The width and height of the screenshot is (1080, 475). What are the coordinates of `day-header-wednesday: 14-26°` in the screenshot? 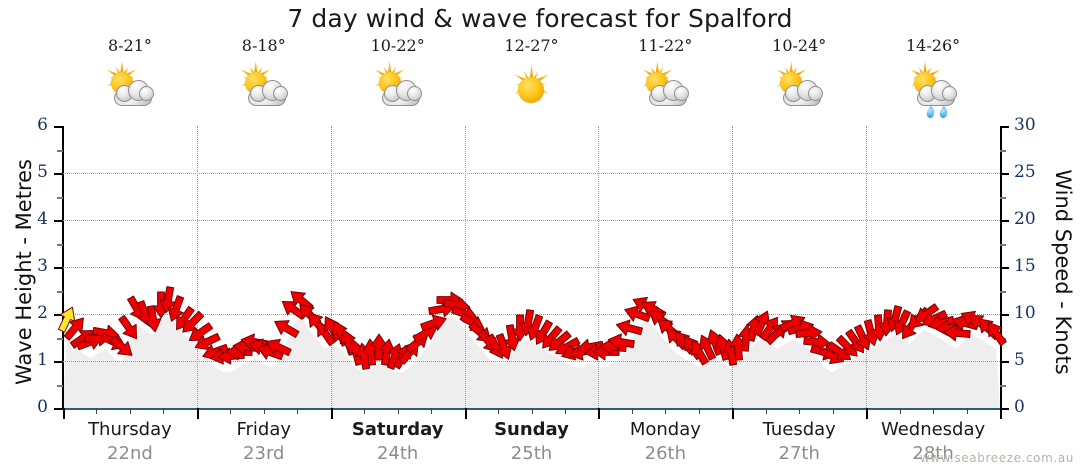 It's located at (933, 81).